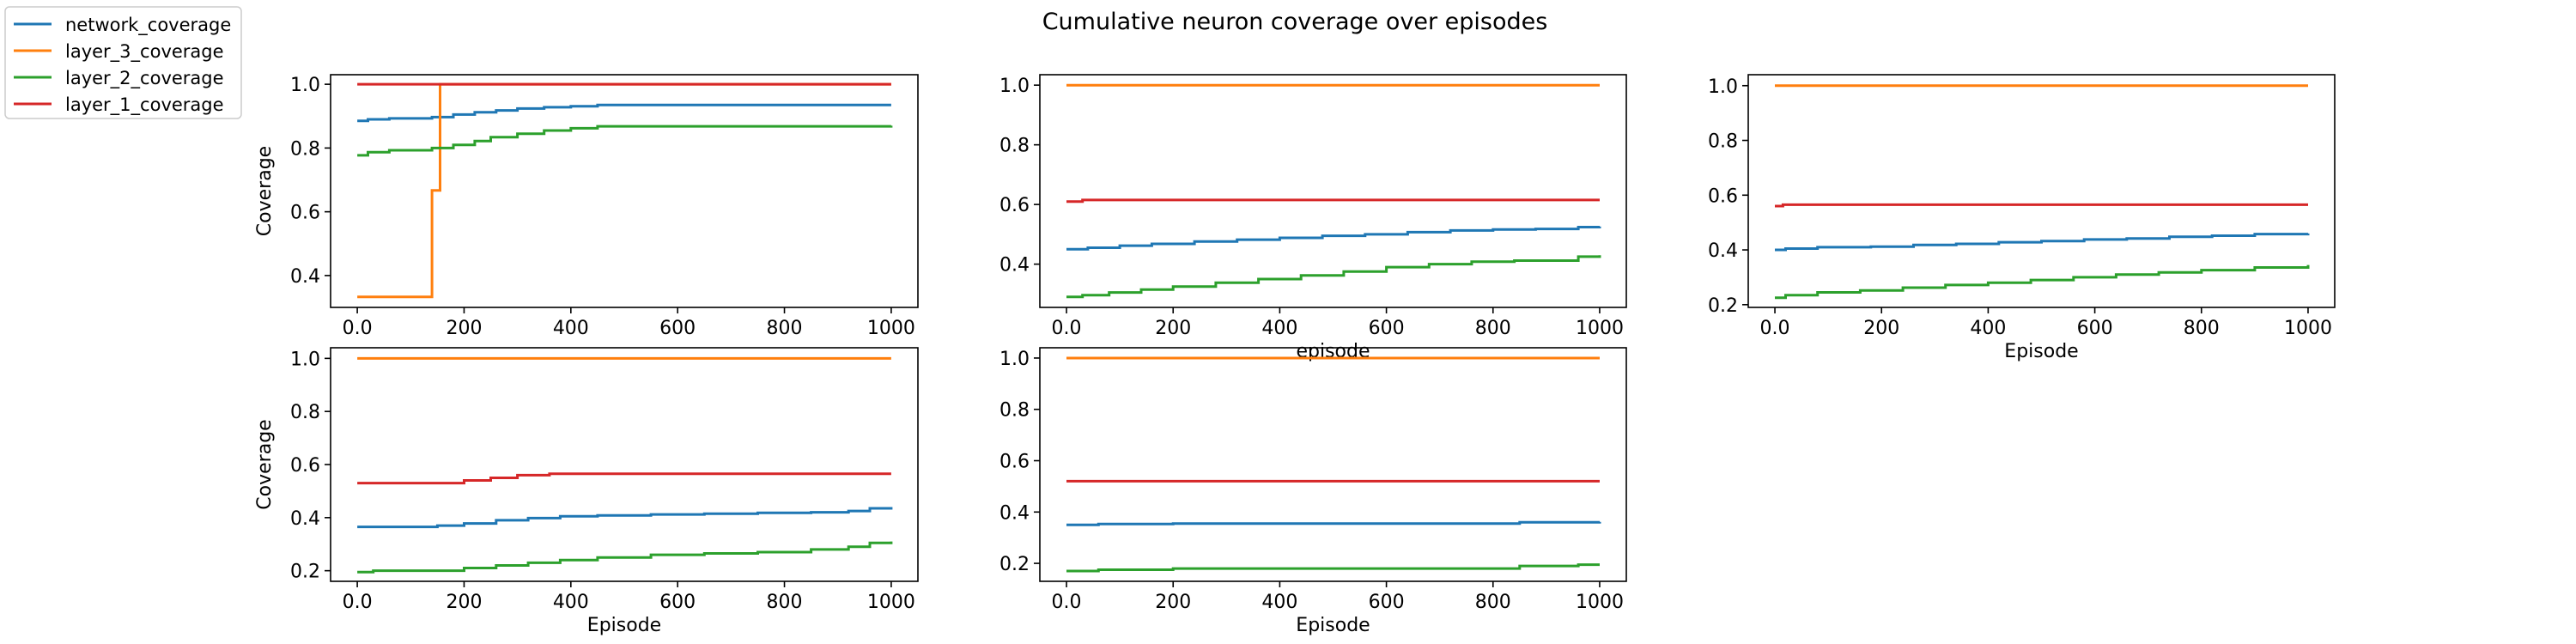  I want to click on legend-entry-network-coverage: network_coverage, so click(123, 25).